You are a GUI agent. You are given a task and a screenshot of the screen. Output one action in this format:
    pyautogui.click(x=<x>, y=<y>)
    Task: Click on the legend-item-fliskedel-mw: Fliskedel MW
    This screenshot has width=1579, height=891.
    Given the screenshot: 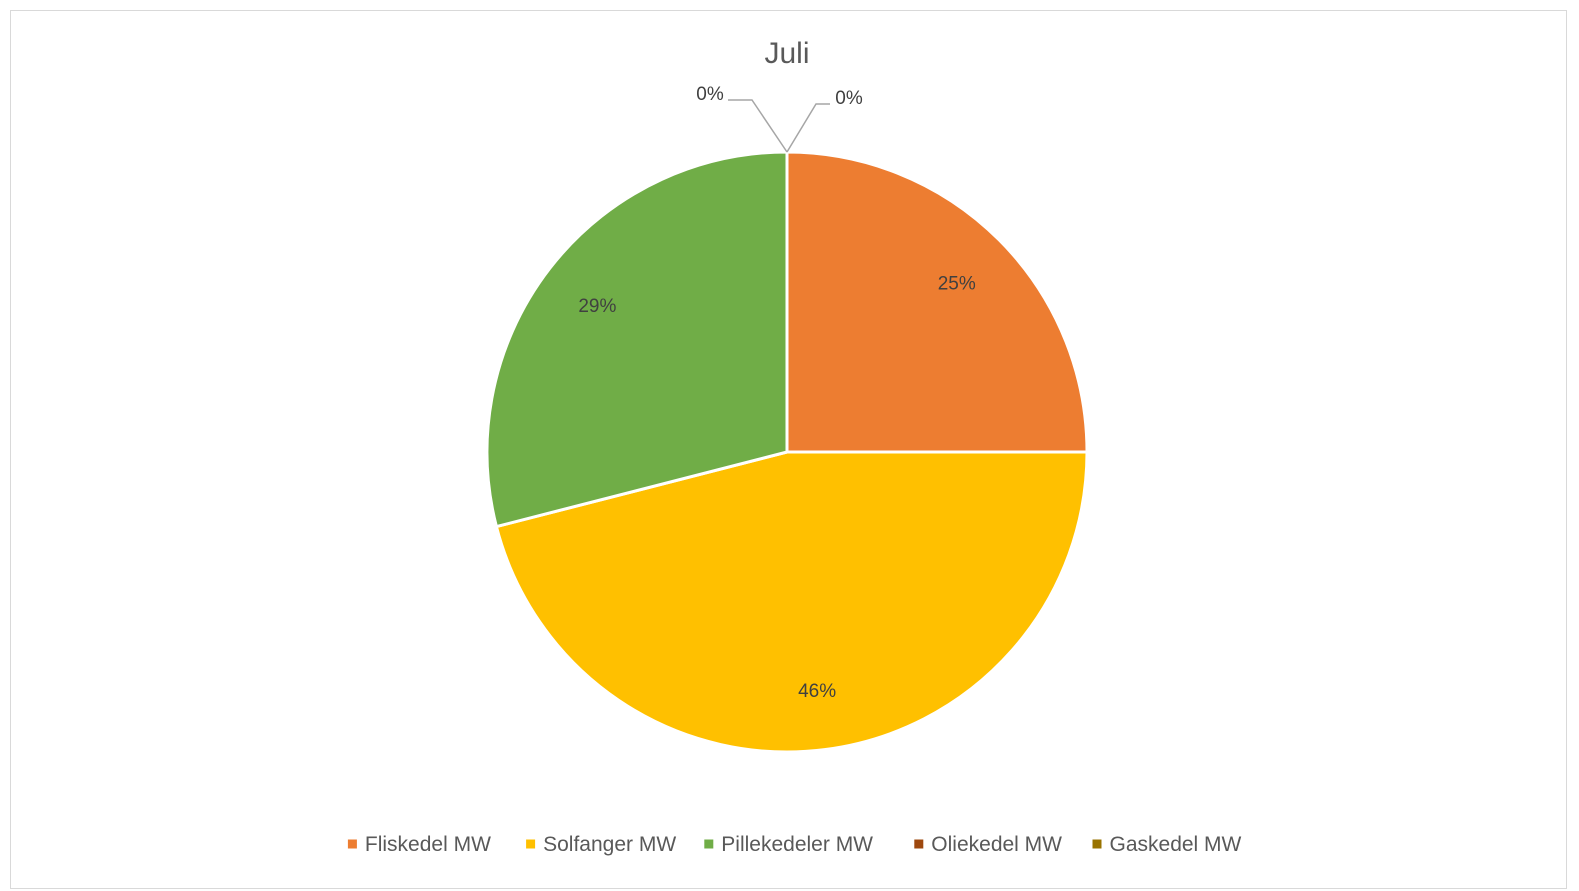 What is the action you would take?
    pyautogui.click(x=419, y=844)
    